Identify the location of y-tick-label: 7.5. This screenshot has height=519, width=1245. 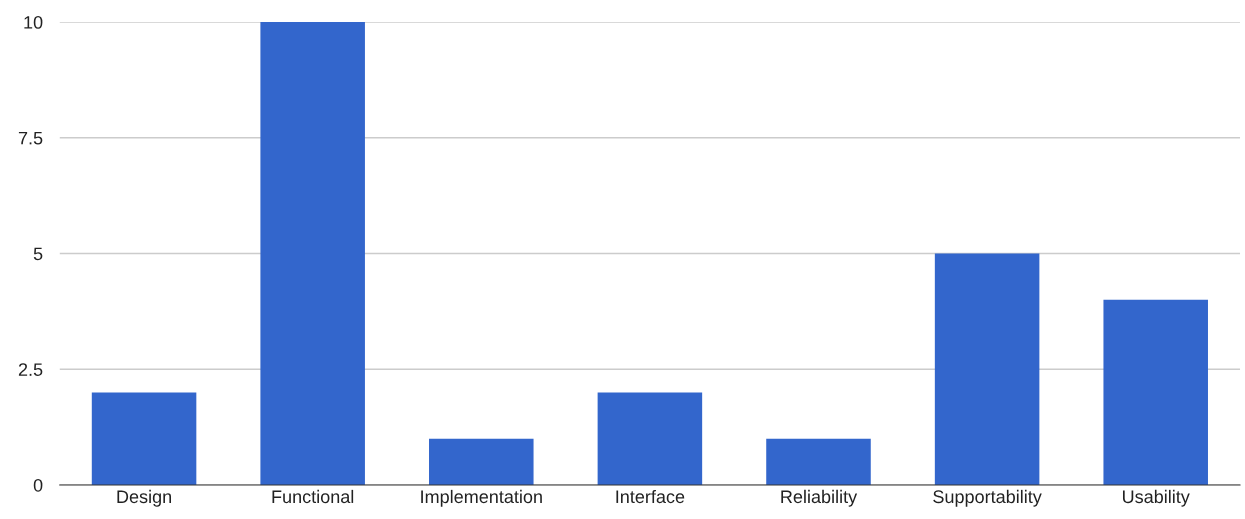
(30, 138).